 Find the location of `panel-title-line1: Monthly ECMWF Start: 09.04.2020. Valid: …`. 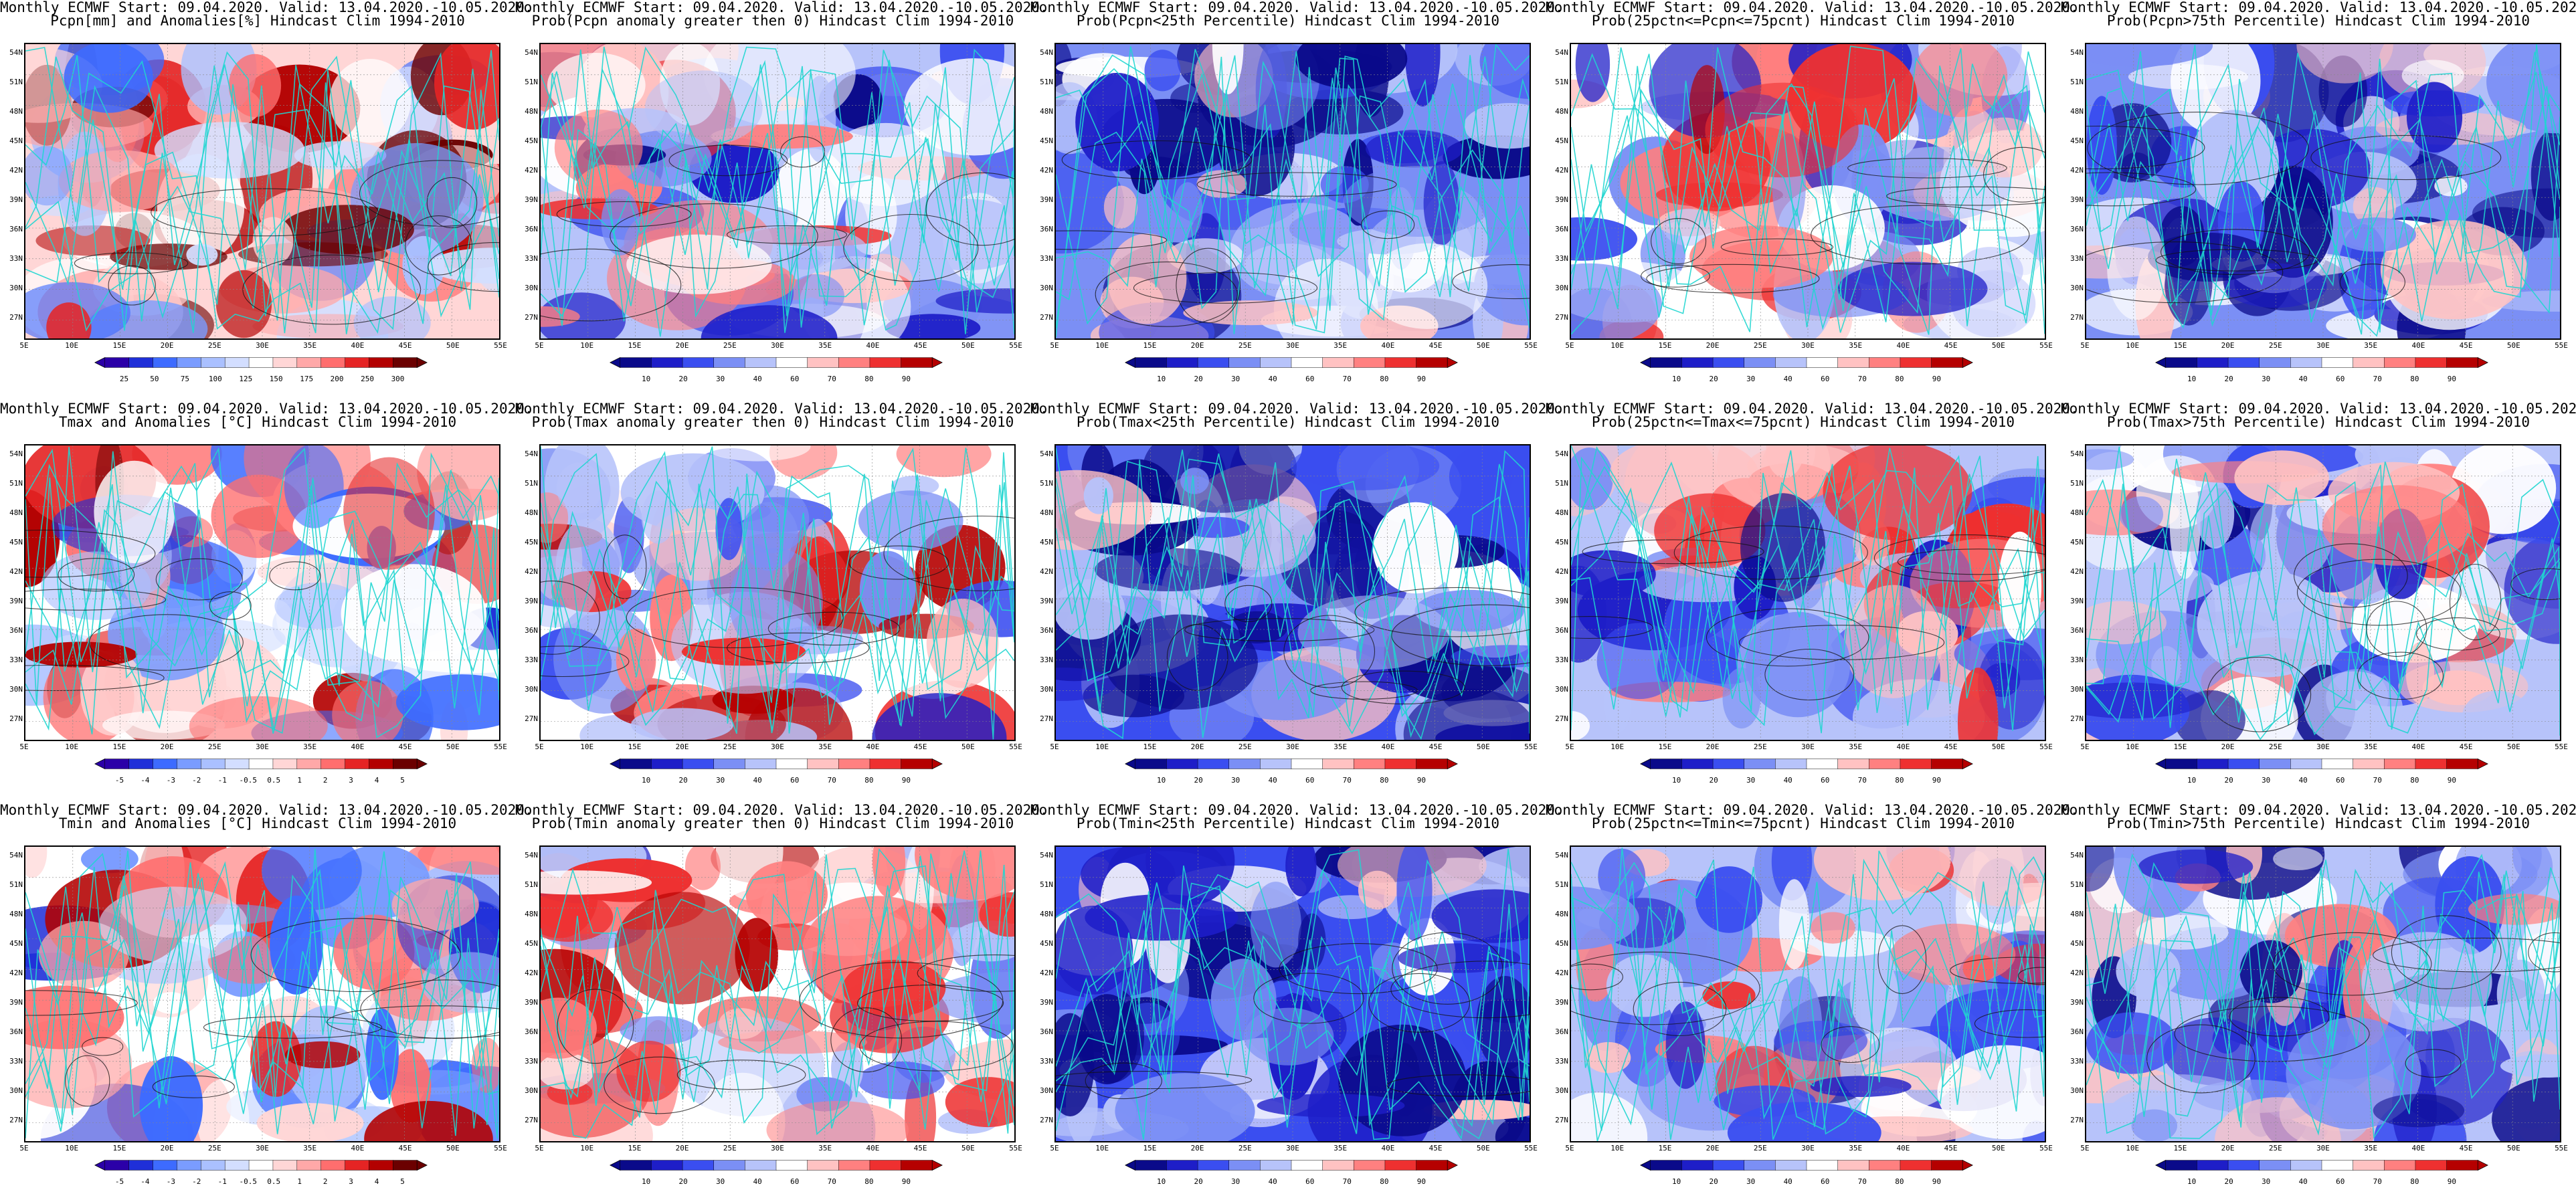

panel-title-line1: Monthly ECMWF Start: 09.04.2020. Valid: … is located at coordinates (1297, 409).